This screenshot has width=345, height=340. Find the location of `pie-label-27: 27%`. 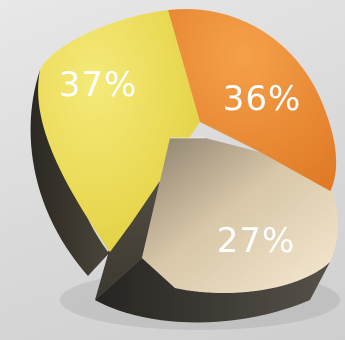

pie-label-27: 27% is located at coordinates (256, 241).